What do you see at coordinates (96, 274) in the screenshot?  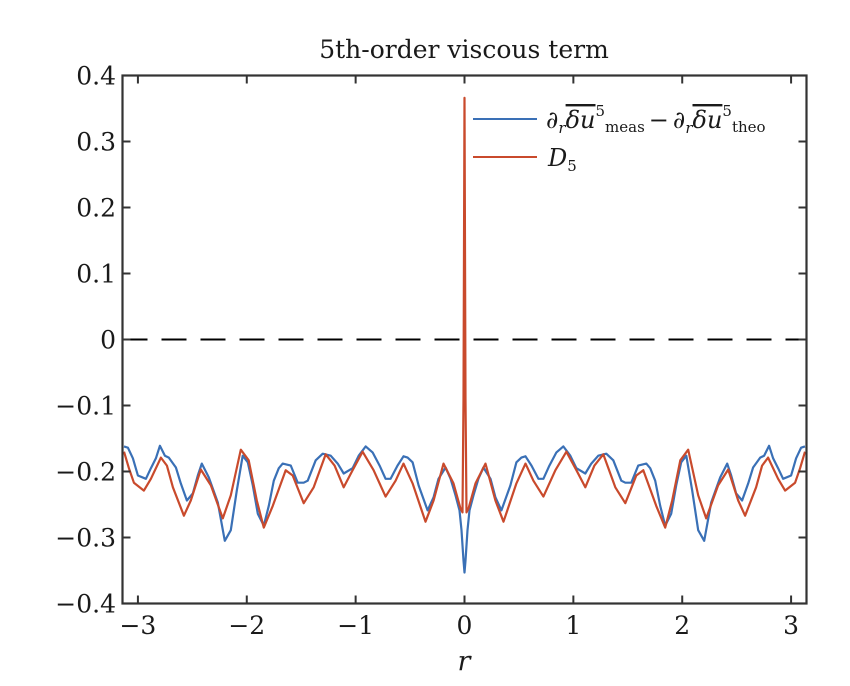 I see `y-tick-label: 0.1` at bounding box center [96, 274].